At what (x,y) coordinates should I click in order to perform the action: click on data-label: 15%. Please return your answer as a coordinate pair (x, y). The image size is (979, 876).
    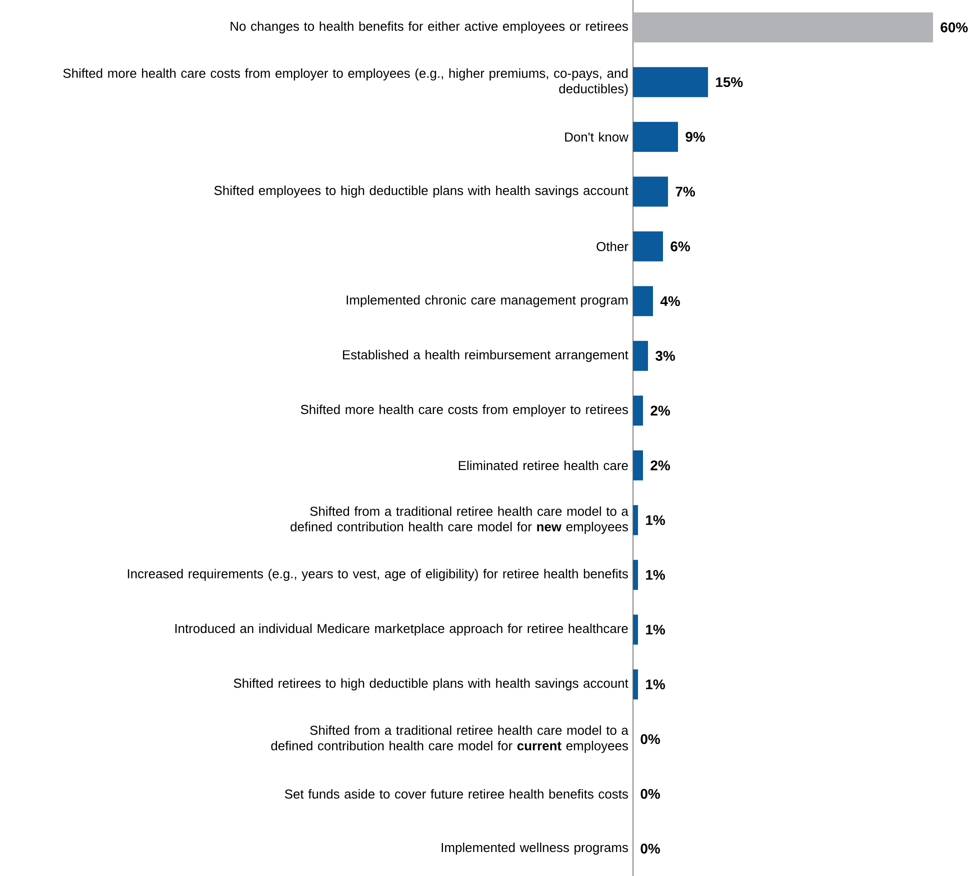
    Looking at the image, I should click on (729, 82).